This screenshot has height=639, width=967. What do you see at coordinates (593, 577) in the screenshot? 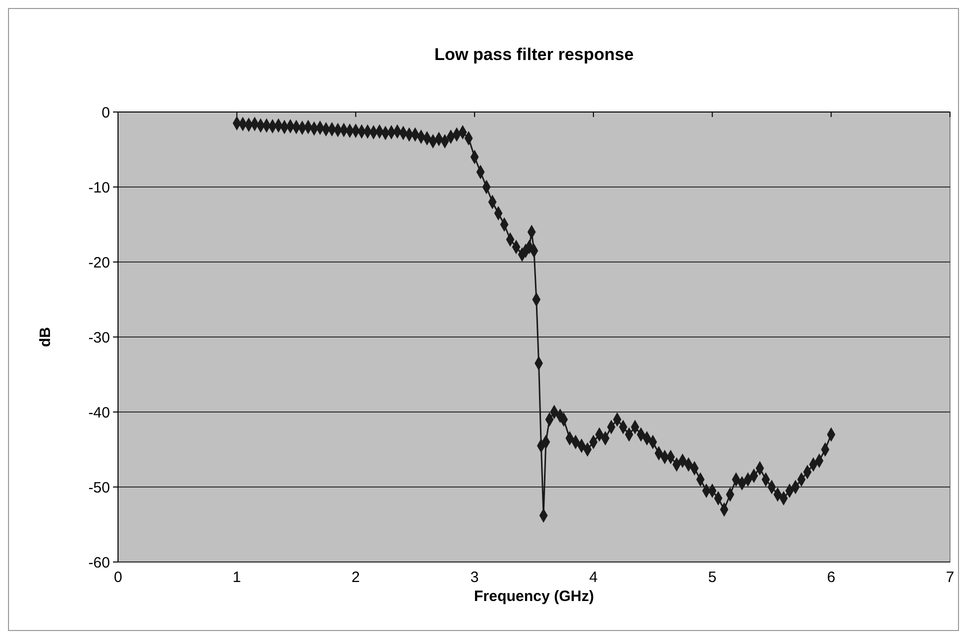
I see `x-tick-label: 4` at bounding box center [593, 577].